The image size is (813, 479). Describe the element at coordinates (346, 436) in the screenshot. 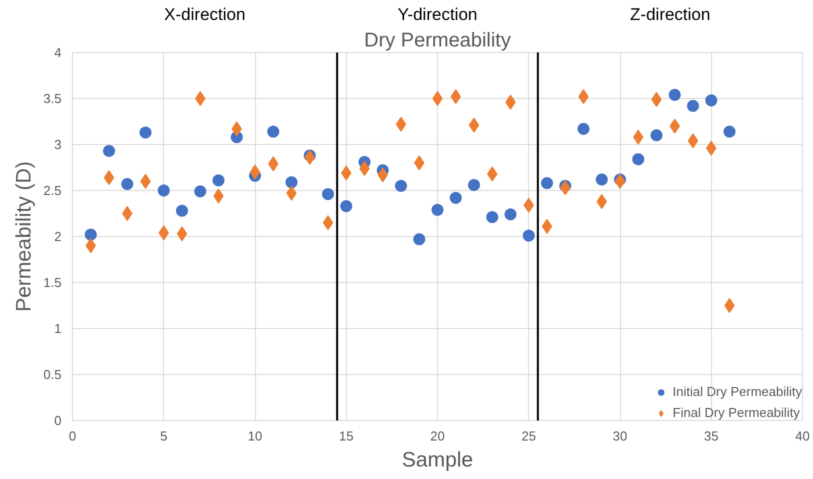

I see `x-tick-label: 15` at that location.